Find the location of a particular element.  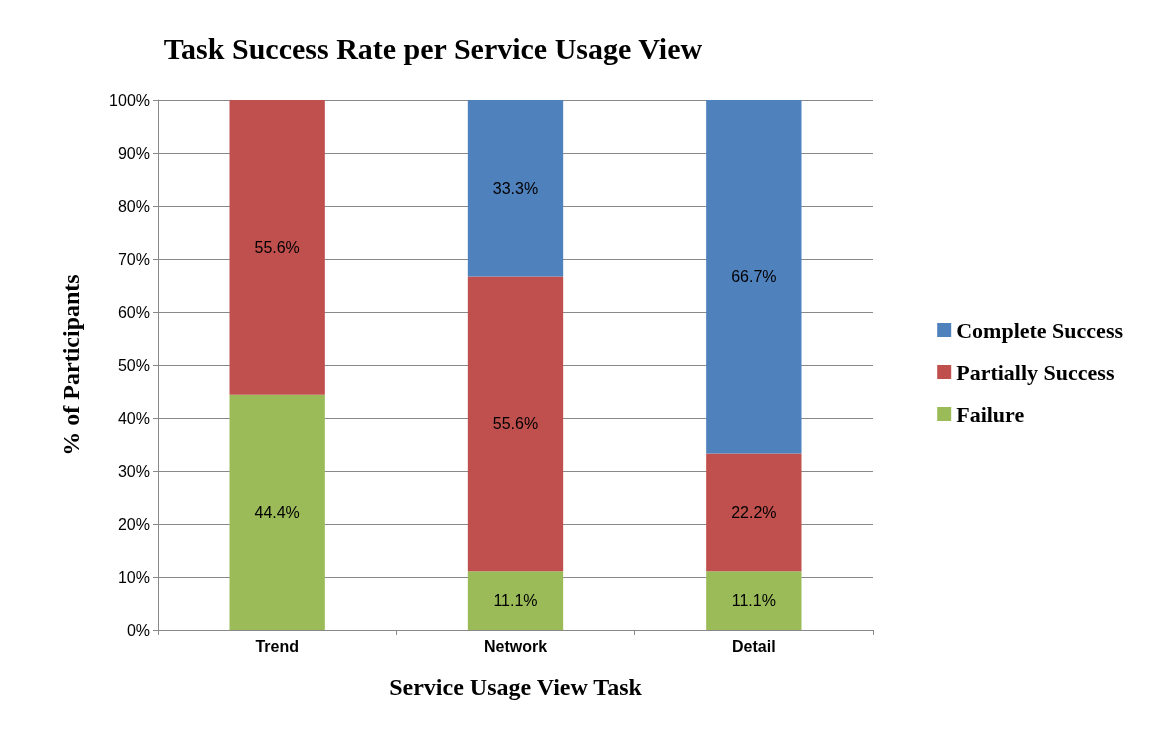

y-axis-title: % of Participants is located at coordinates (71, 365).